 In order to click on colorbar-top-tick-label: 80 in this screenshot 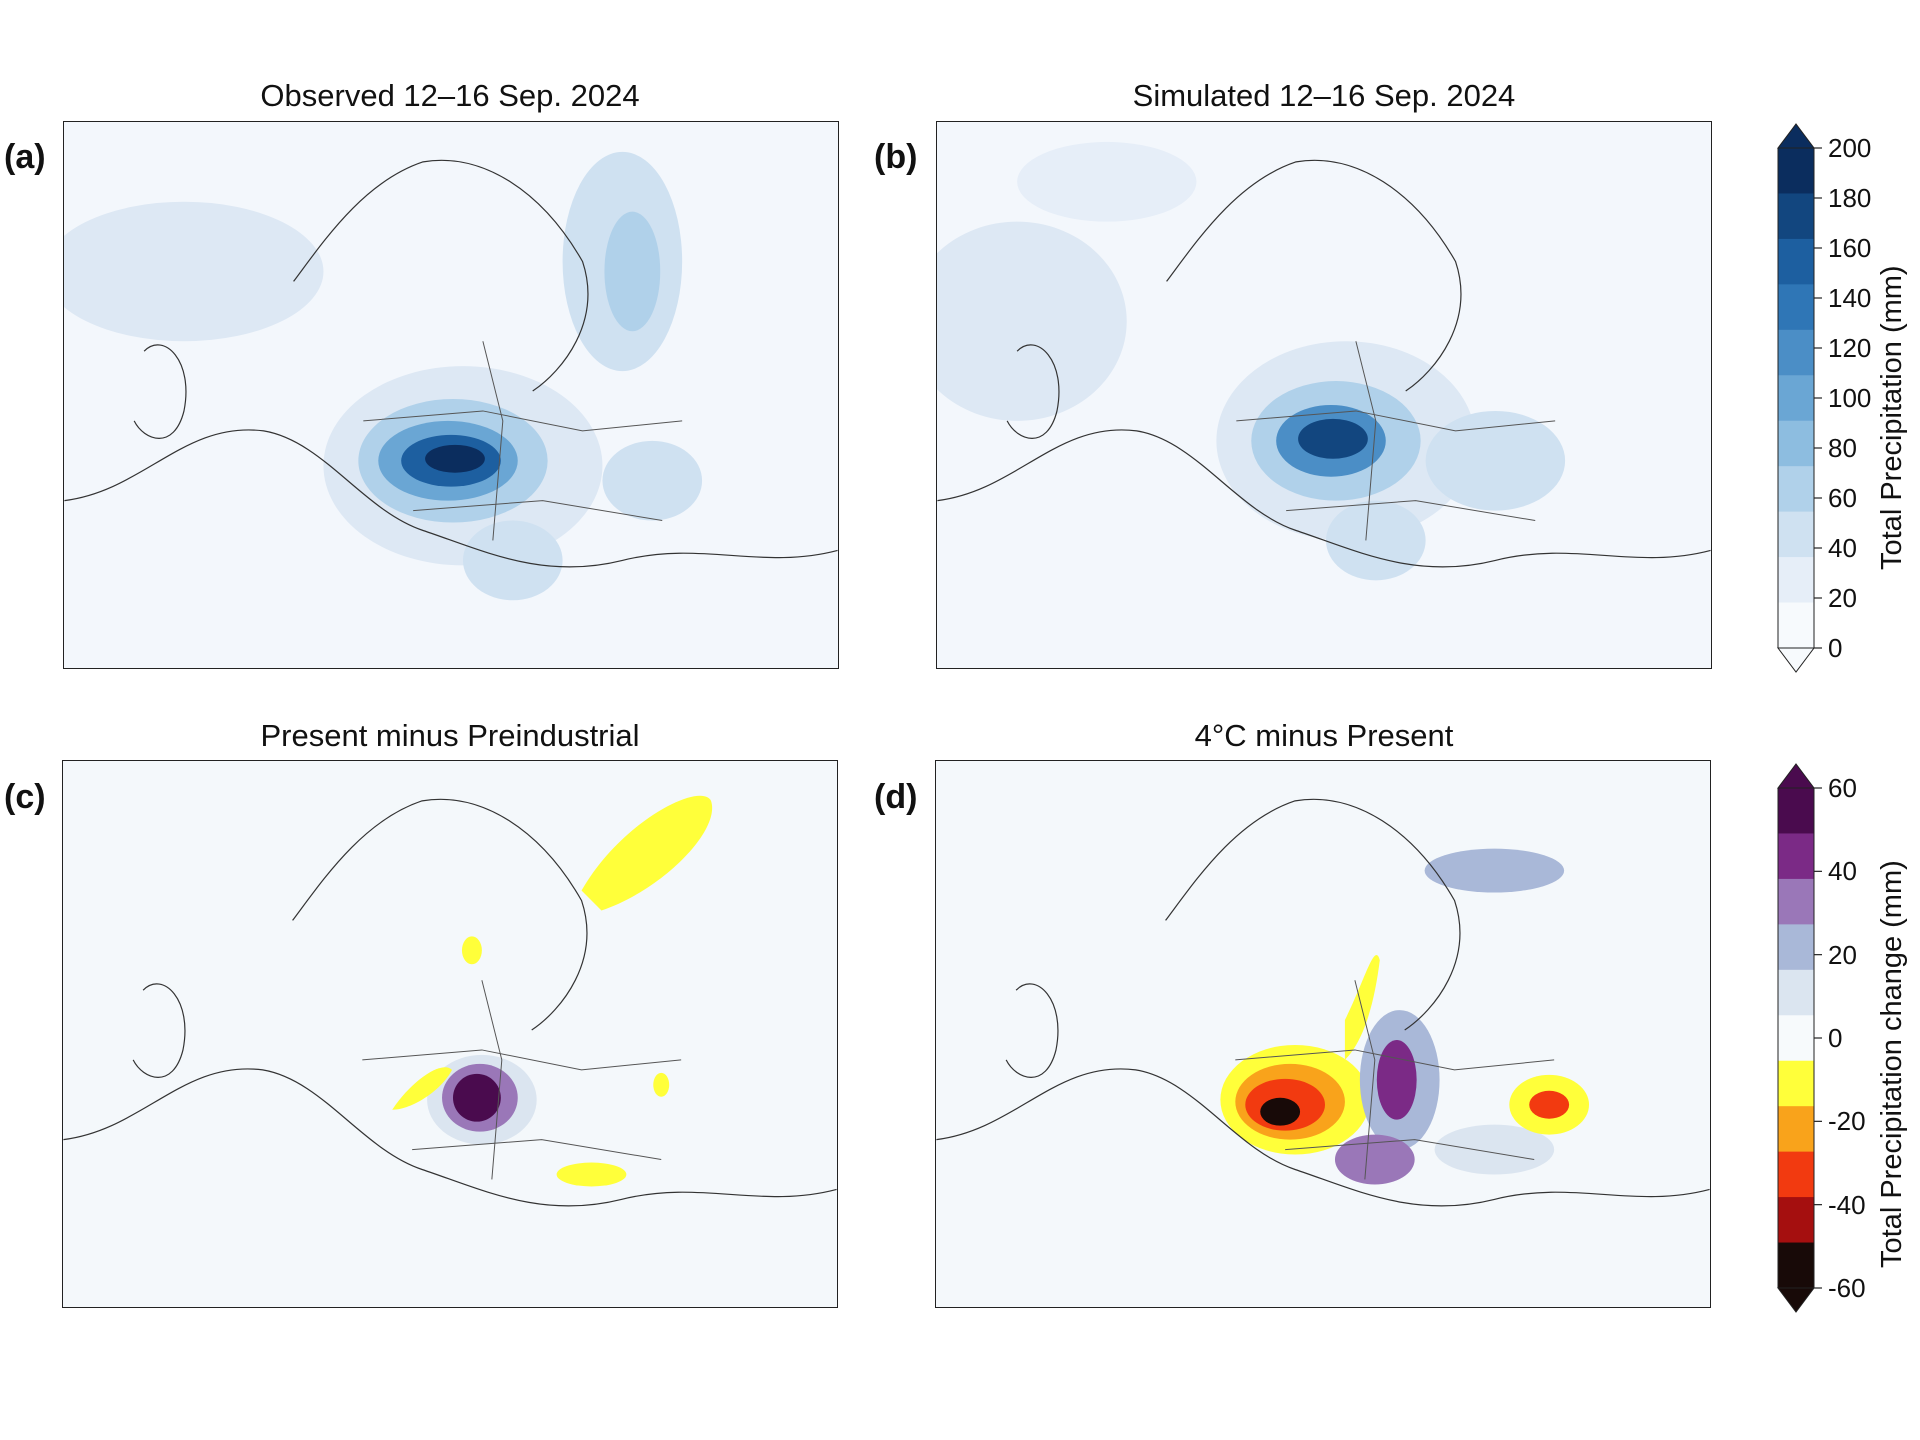, I will do `click(1842, 448)`.